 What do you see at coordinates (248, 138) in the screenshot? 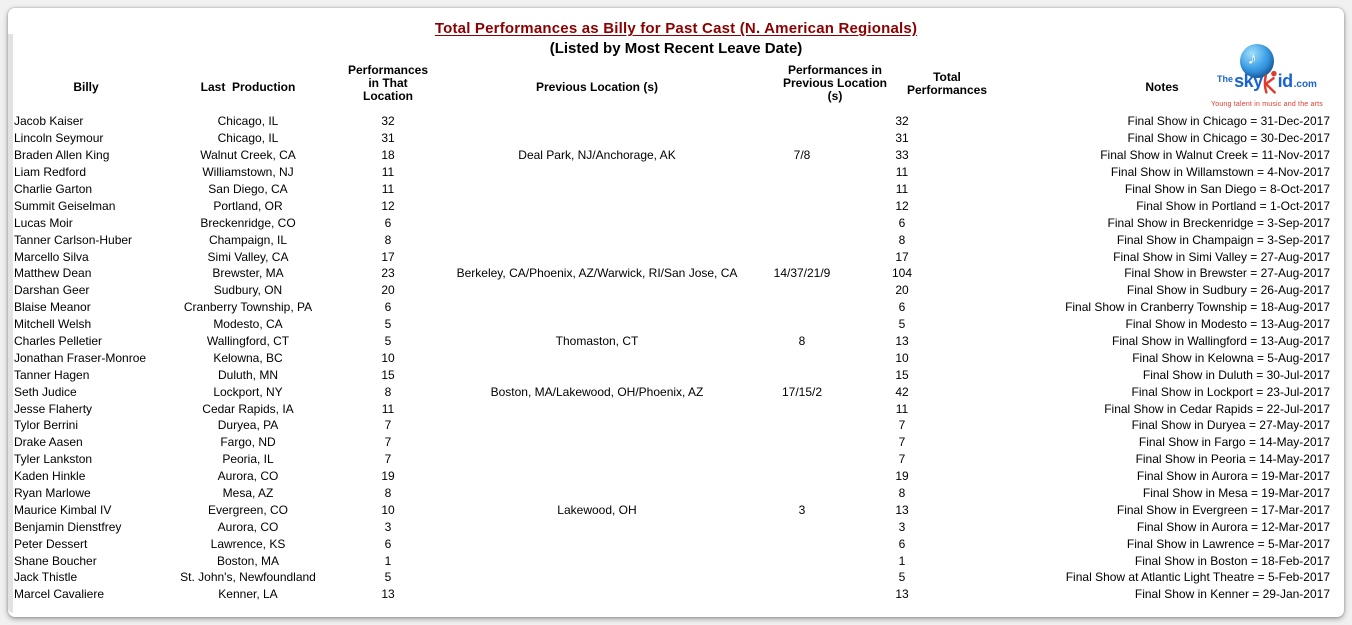
I see `cell-last-production: Chicago, IL` at bounding box center [248, 138].